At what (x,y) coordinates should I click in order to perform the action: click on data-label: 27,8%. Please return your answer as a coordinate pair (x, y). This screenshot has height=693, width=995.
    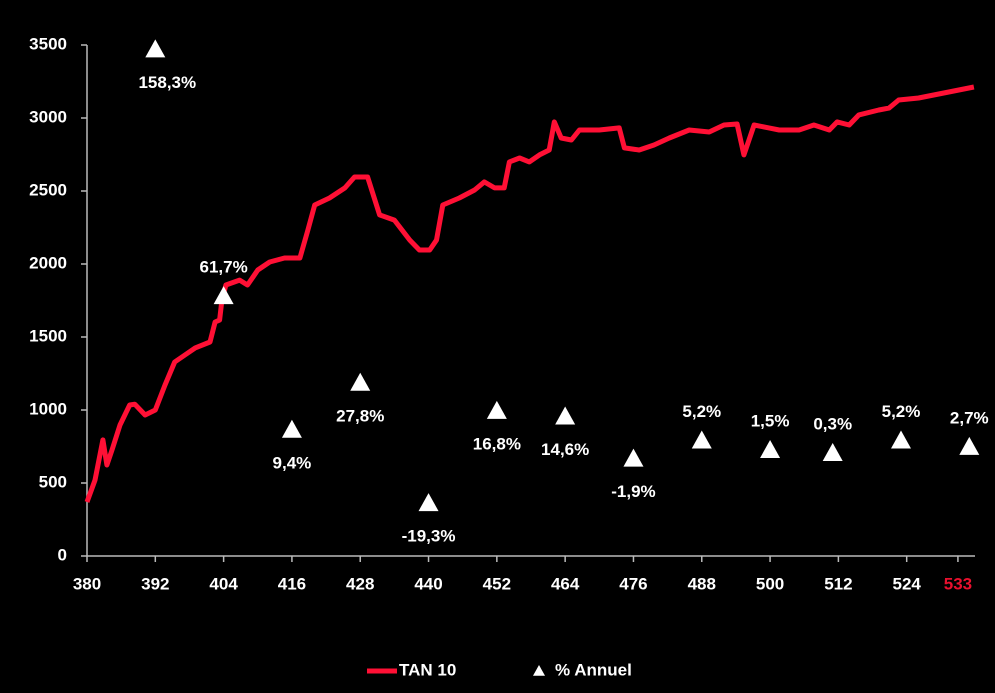
    Looking at the image, I should click on (360, 415).